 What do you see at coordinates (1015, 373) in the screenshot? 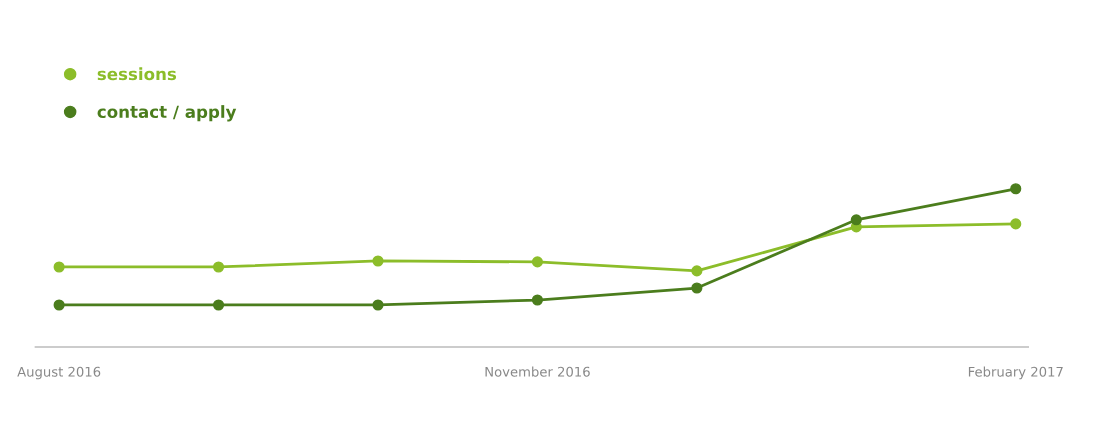
I see `x-tick-label: February 2017` at bounding box center [1015, 373].